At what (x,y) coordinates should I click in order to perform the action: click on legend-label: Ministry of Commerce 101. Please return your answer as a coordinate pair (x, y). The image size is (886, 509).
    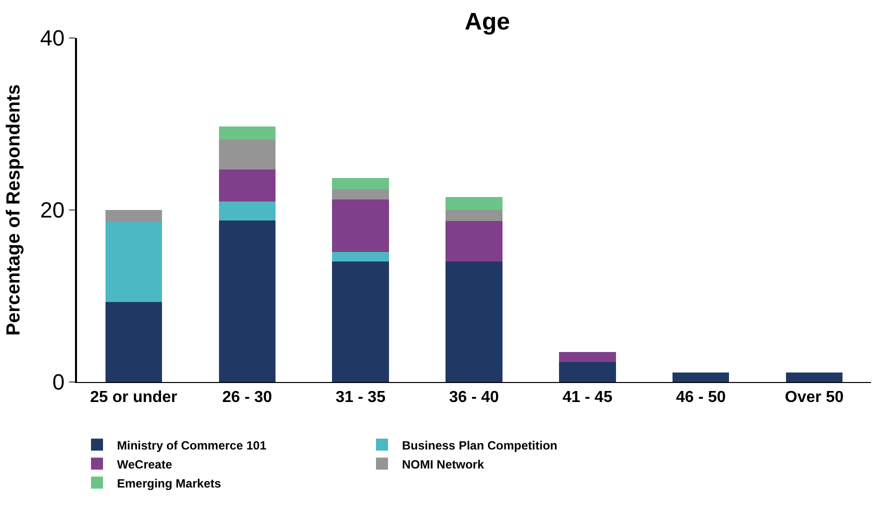
    Looking at the image, I should click on (192, 445).